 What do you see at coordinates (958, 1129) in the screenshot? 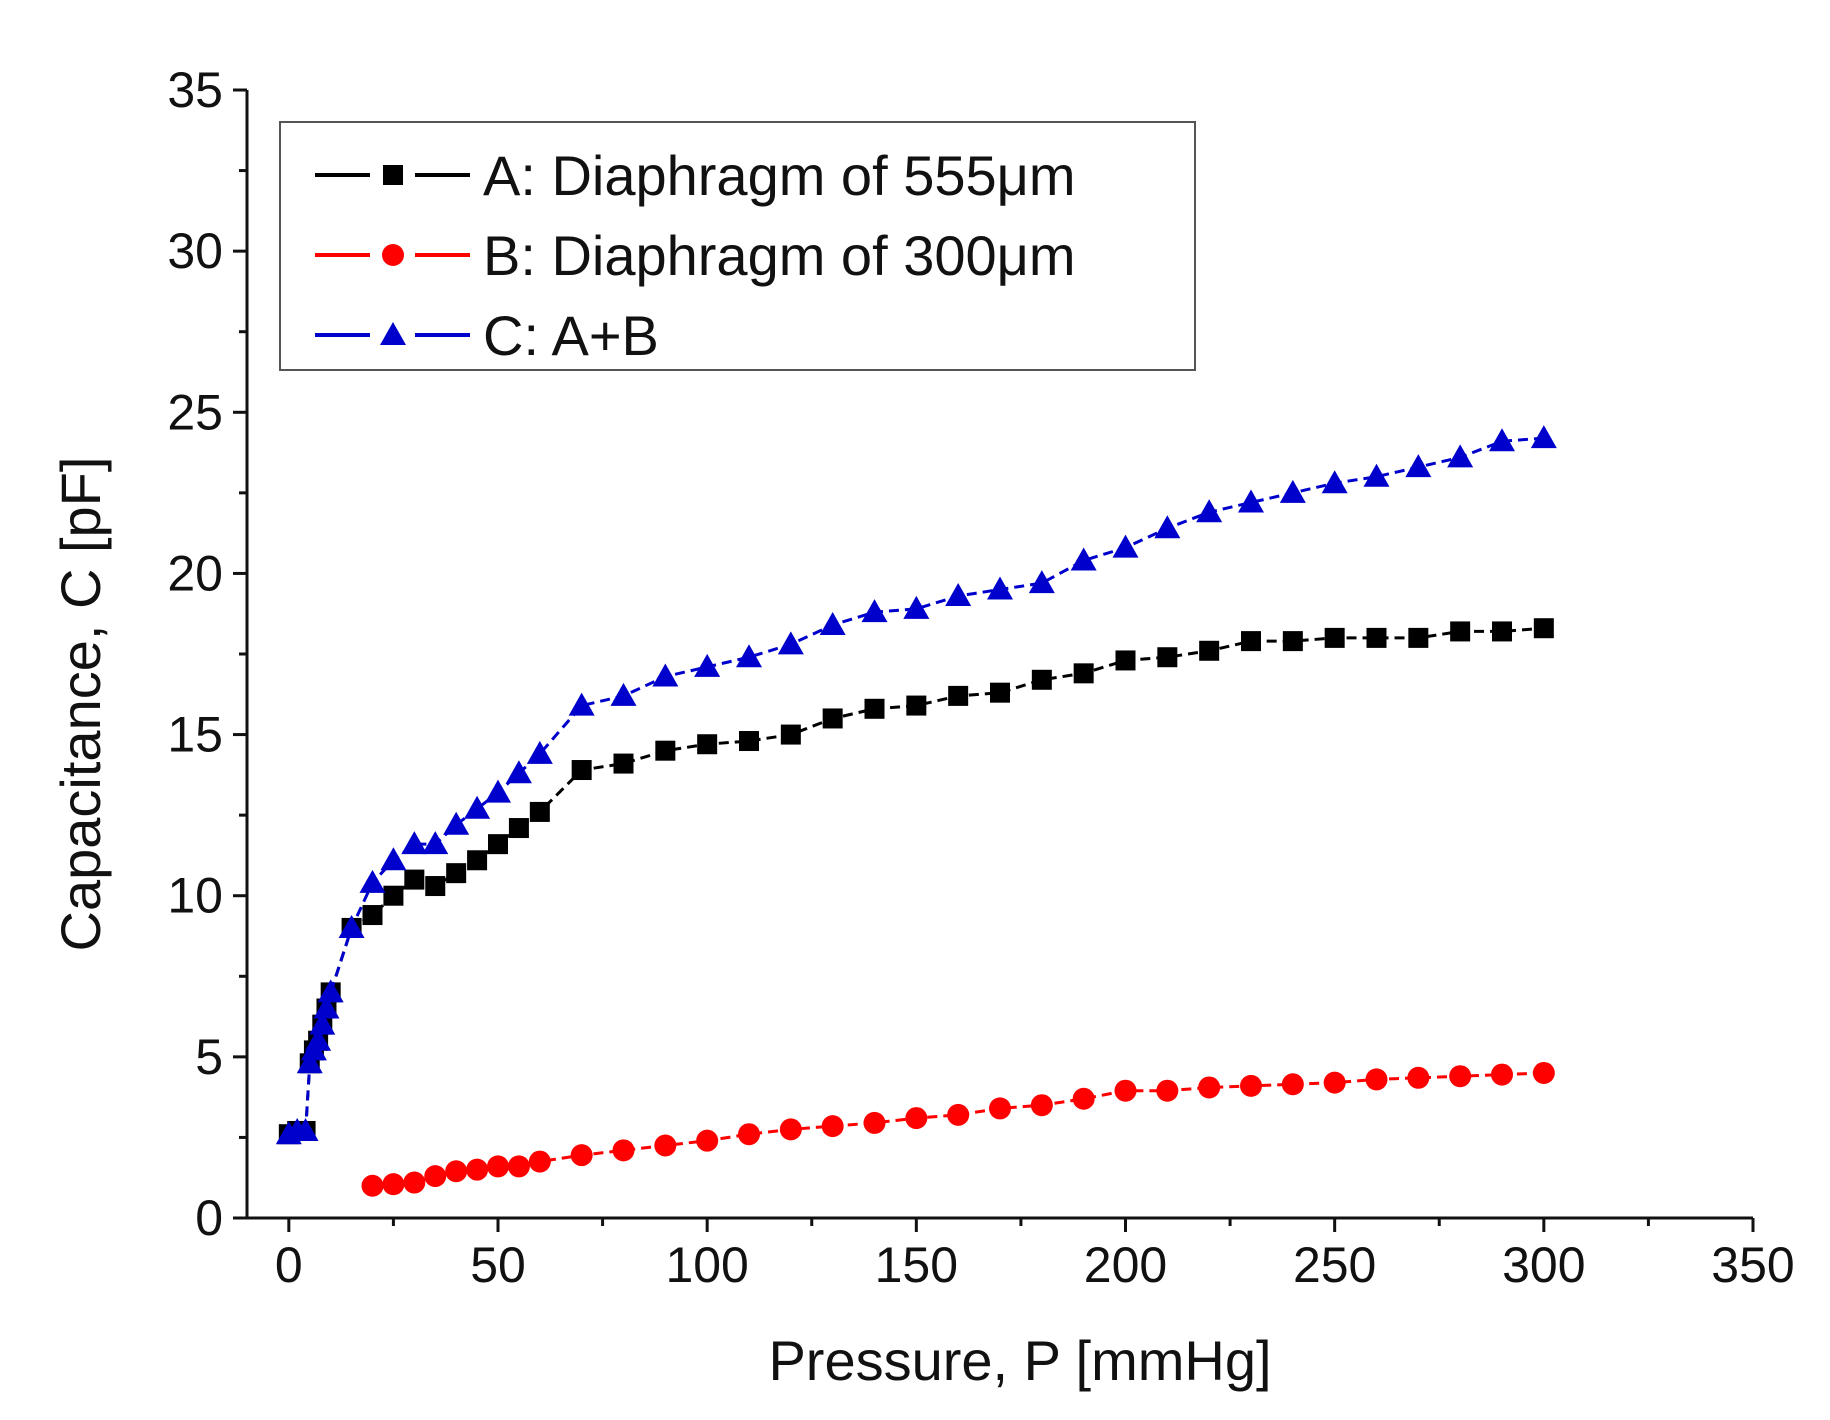
I see `series-line` at bounding box center [958, 1129].